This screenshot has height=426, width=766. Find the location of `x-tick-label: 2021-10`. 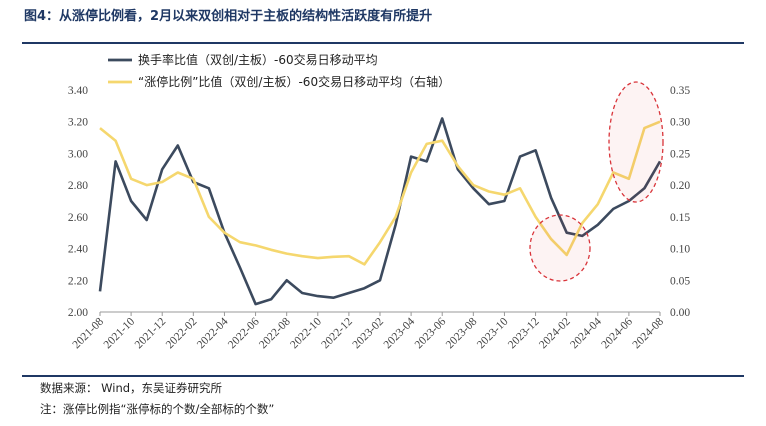

x-tick-label: 2021-10 is located at coordinates (120, 333).